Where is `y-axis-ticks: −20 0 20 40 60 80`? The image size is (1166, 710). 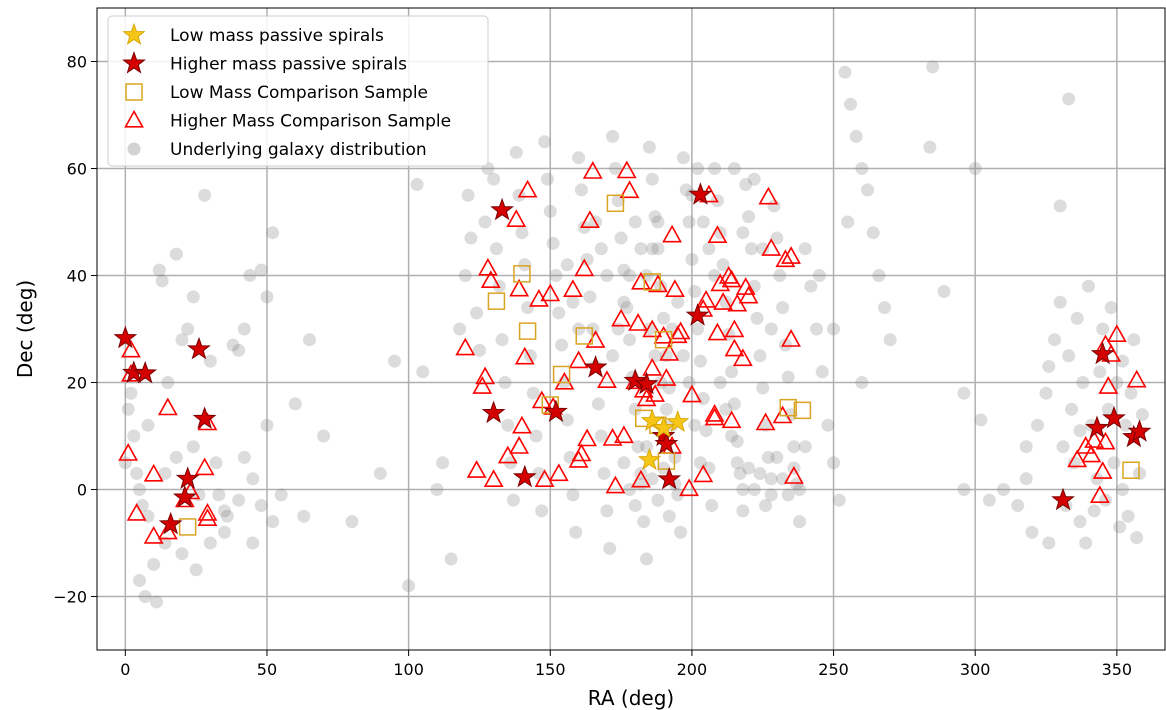 y-axis-ticks: −20 0 20 40 60 80 is located at coordinates (75, 330).